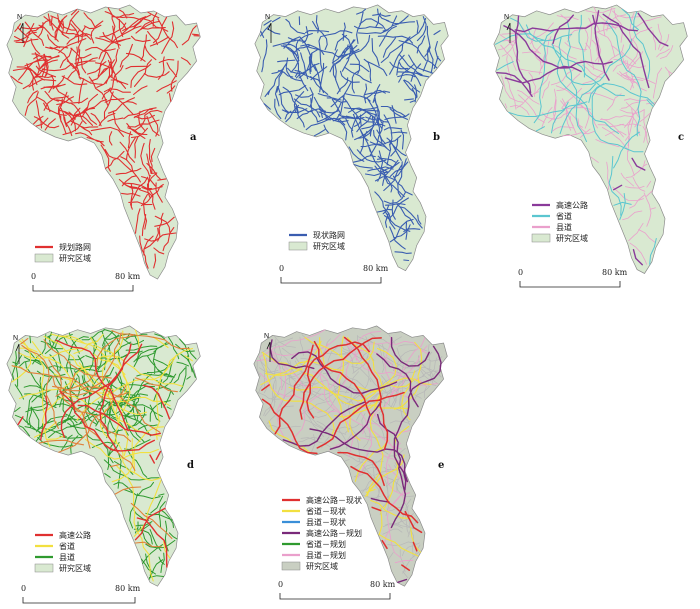  What do you see at coordinates (334, 500) in the screenshot?
I see `legend-label: 高速公路－现状` at bounding box center [334, 500].